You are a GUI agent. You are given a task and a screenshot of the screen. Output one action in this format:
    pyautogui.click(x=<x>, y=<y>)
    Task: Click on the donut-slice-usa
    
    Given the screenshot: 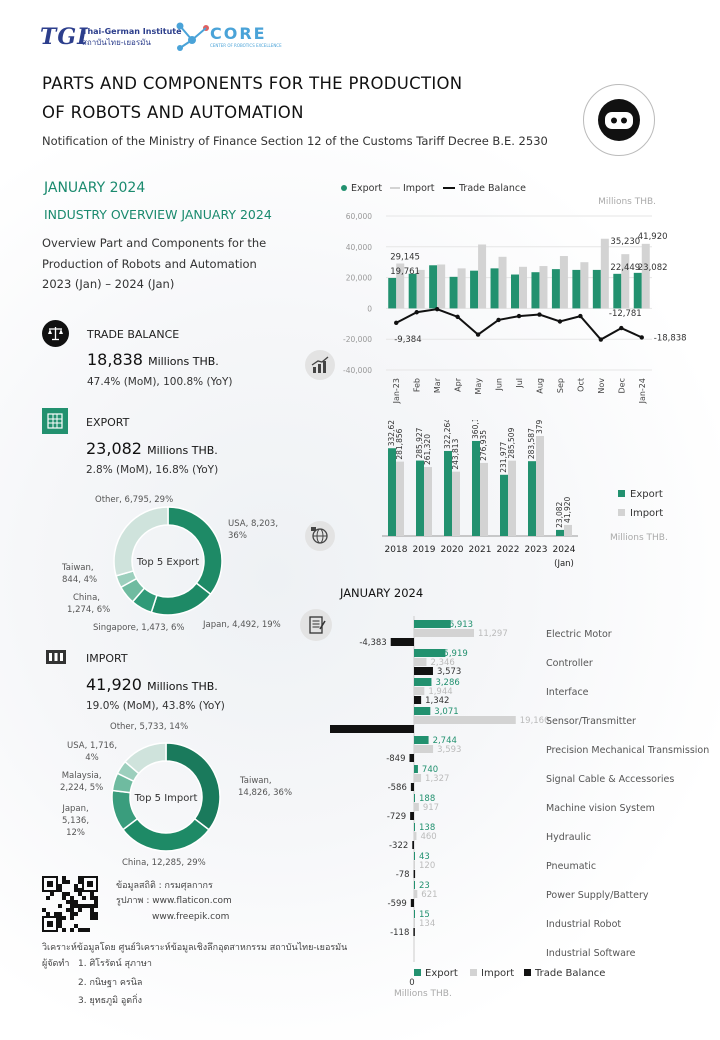 What is the action you would take?
    pyautogui.click(x=195, y=551)
    